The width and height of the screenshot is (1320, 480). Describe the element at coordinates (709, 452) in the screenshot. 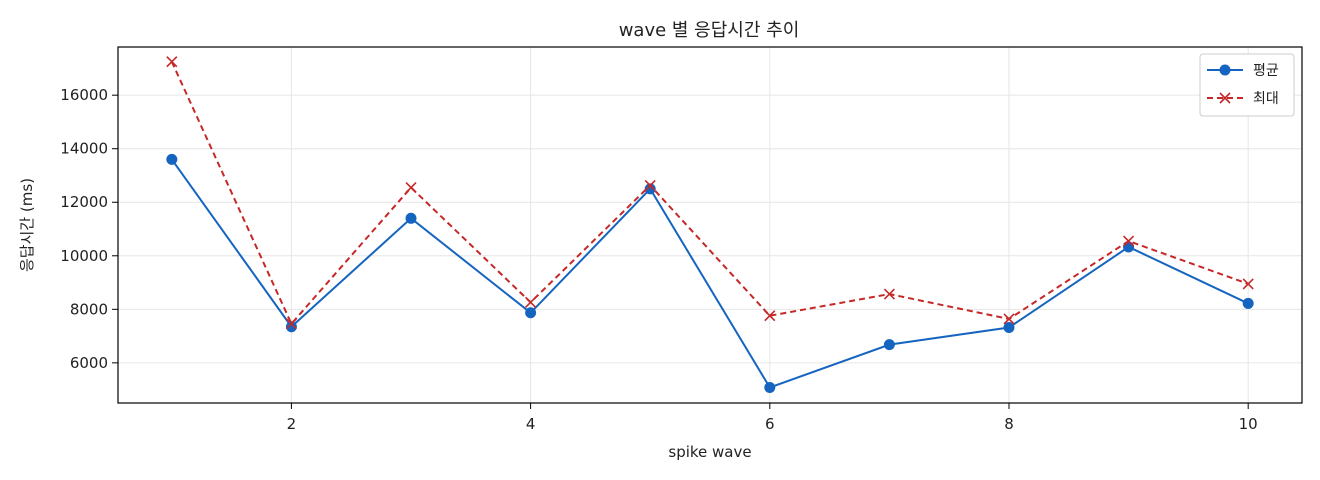

I see `x-axis-label: spike wave` at that location.